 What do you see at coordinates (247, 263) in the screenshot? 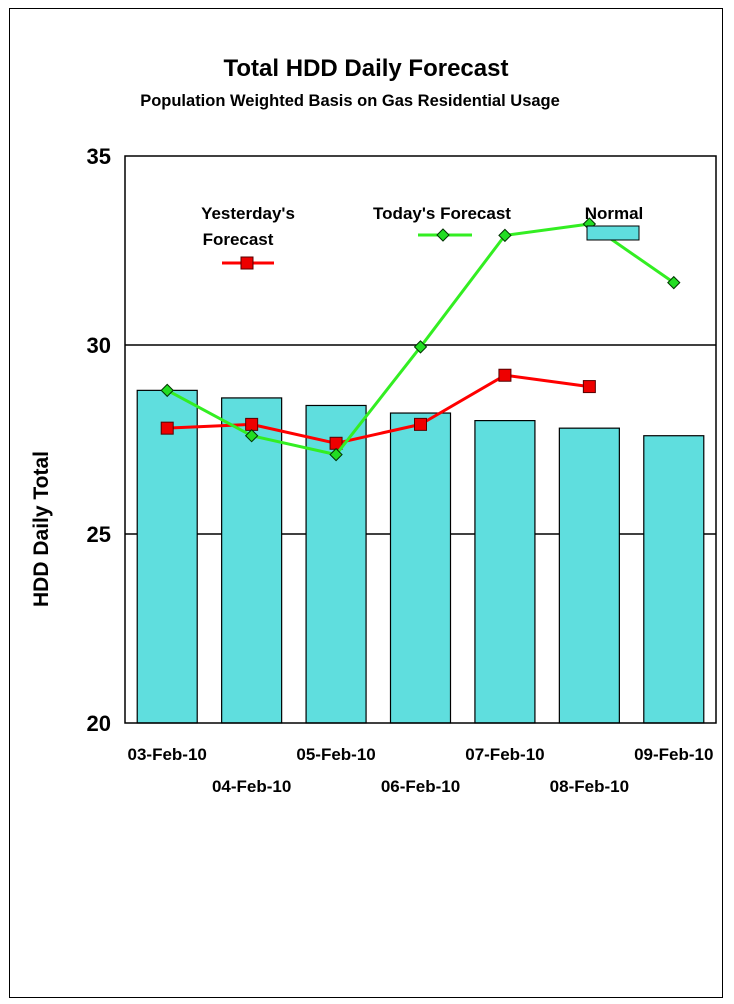
I see `legend-yesterday-marker` at bounding box center [247, 263].